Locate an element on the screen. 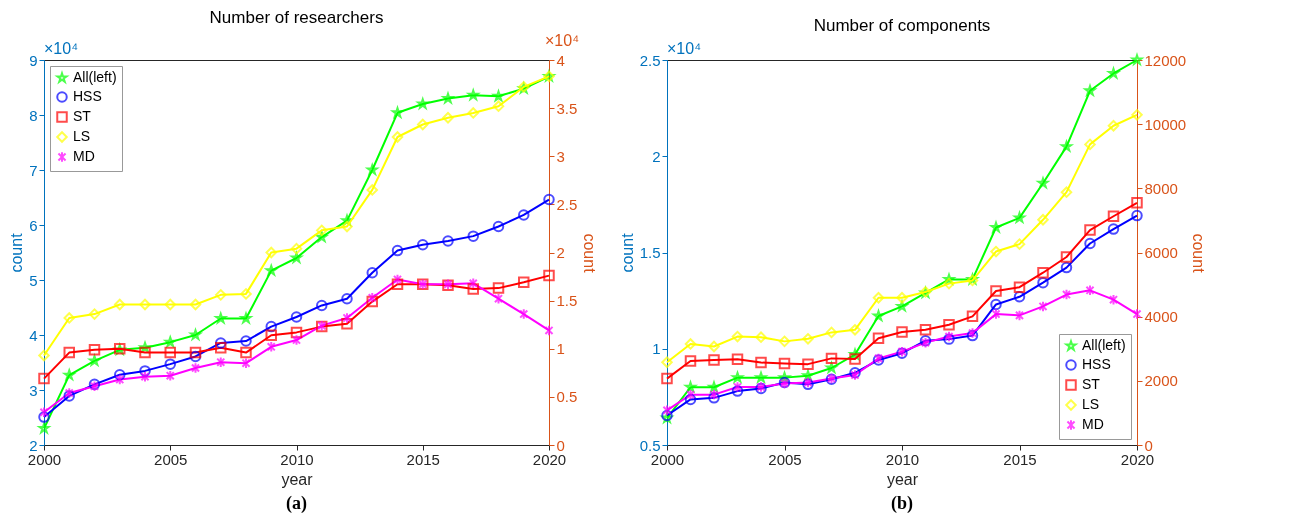 The image size is (1293, 523). chart-title: Number of components is located at coordinates (902, 25).